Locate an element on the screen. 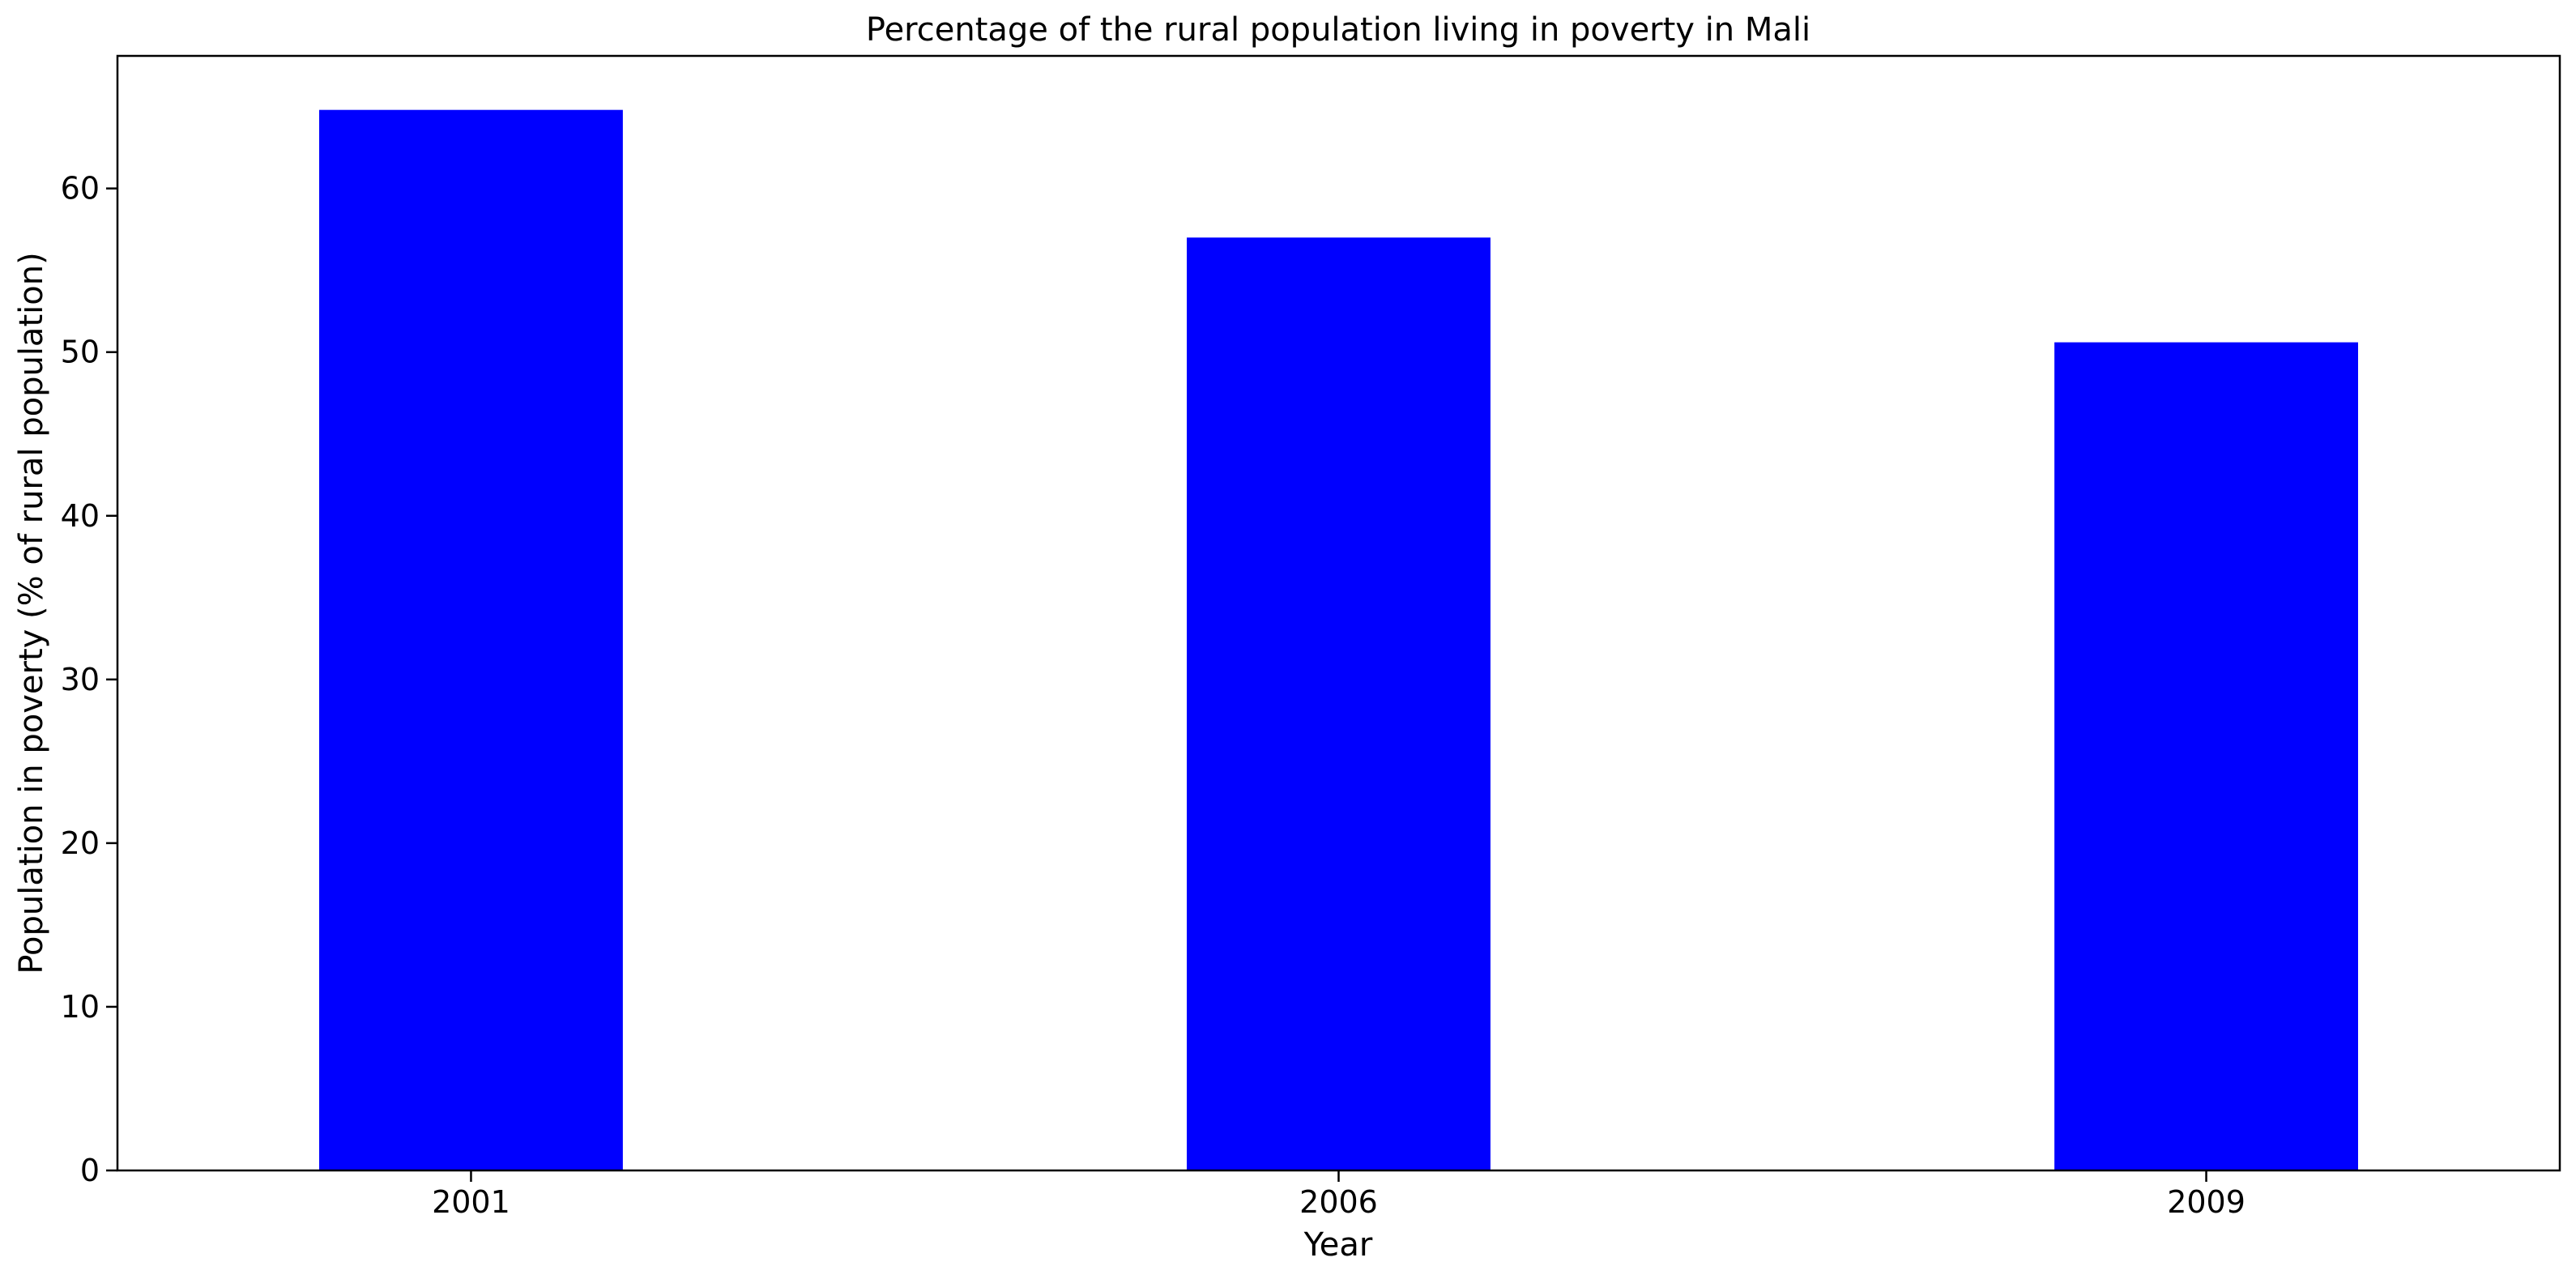 The height and width of the screenshot is (1279, 2576). y-tick-label: 50 is located at coordinates (80, 352).